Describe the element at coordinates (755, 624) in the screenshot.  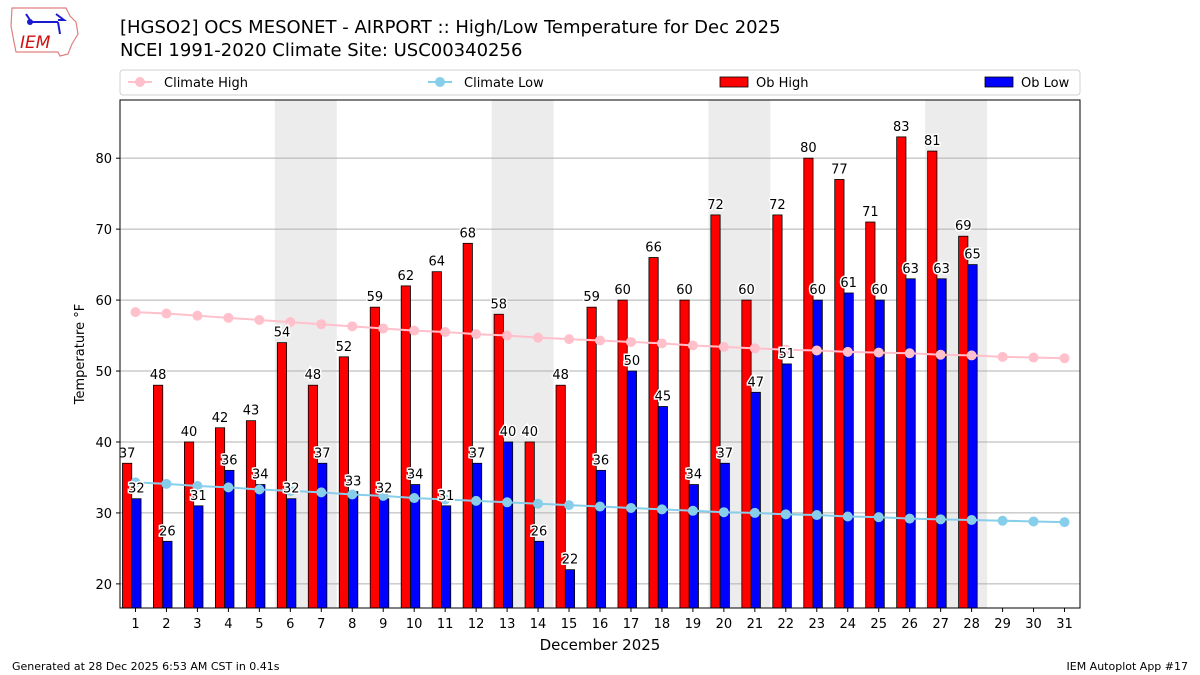
I see `x-tick-label: 21` at that location.